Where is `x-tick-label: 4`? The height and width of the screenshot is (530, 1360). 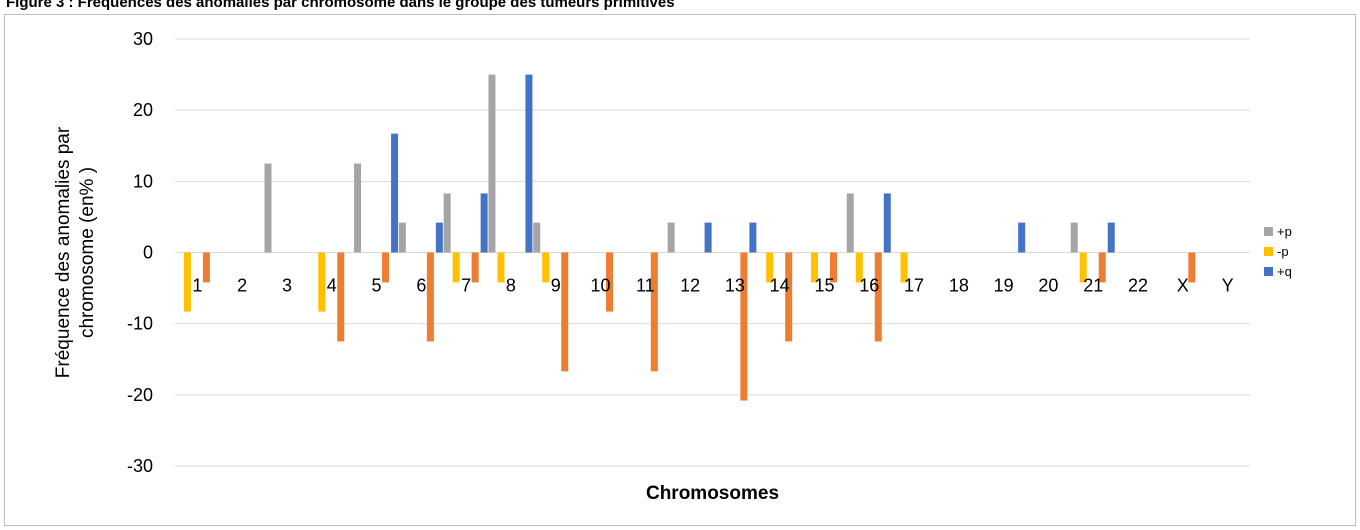 x-tick-label: 4 is located at coordinates (332, 286).